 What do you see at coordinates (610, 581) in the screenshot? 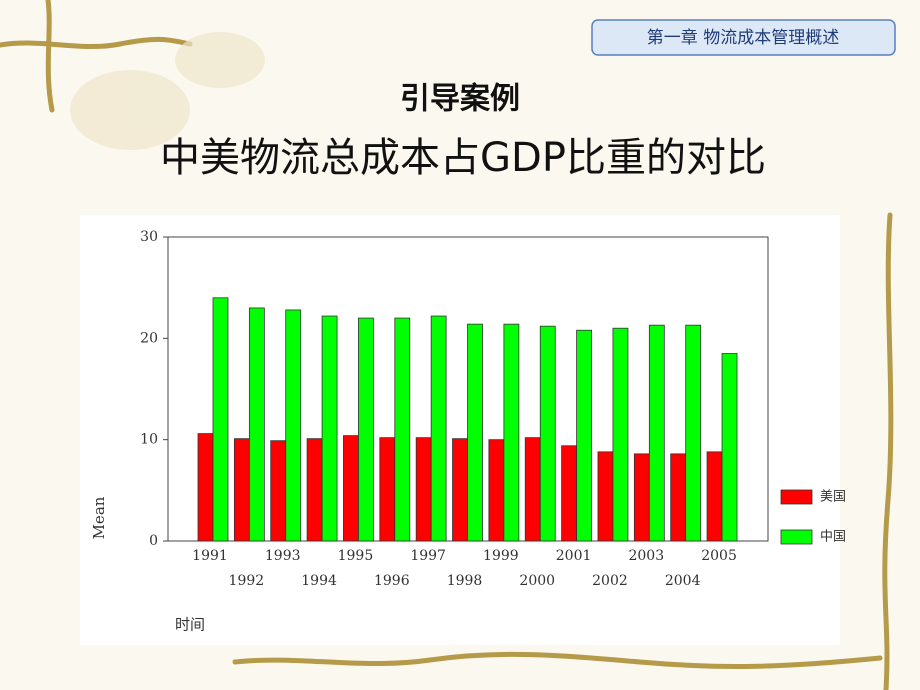
I see `x-tick-label: 2002` at bounding box center [610, 581].